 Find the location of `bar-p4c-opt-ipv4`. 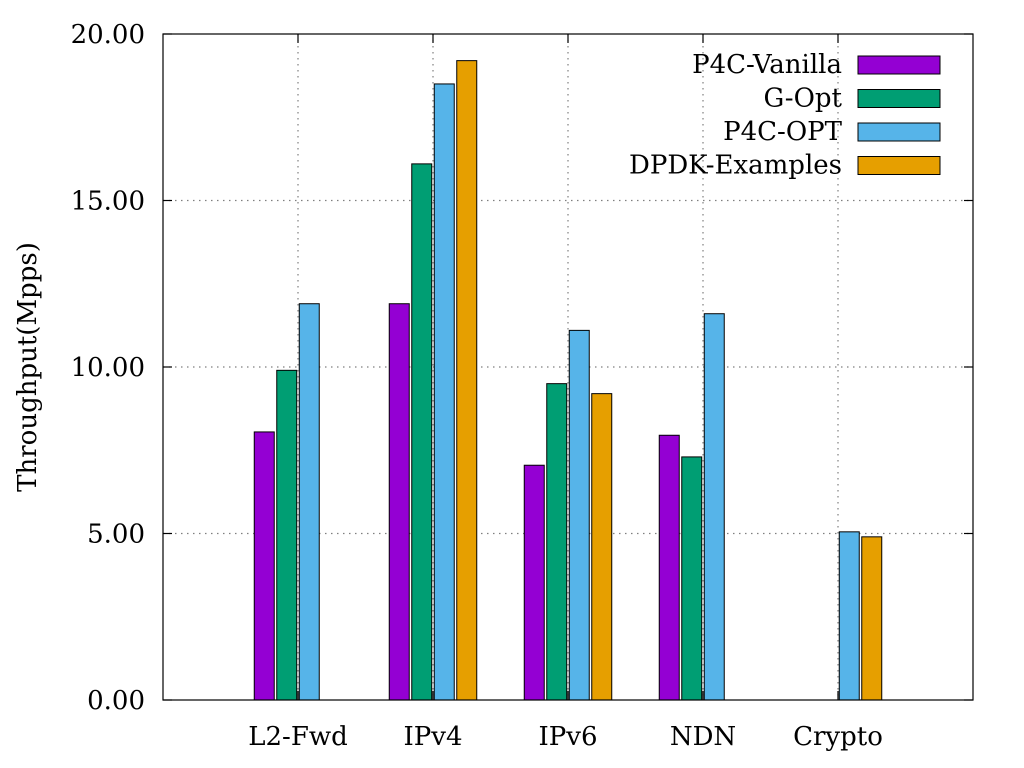

bar-p4c-opt-ipv4 is located at coordinates (444, 392).